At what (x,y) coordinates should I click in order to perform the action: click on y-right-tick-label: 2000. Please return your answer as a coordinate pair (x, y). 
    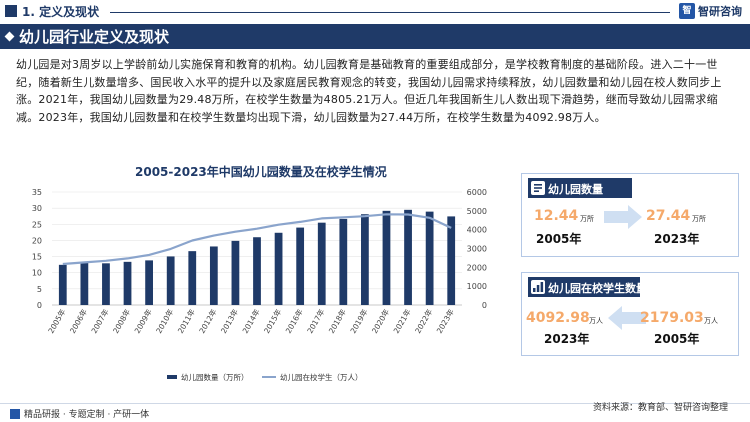
    Looking at the image, I should click on (477, 267).